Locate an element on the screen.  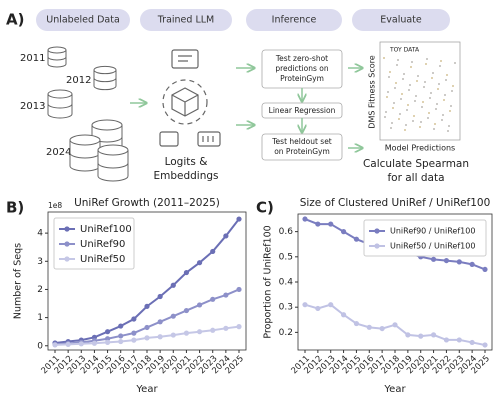
evaluate-text: Calculate Spearman is located at coordinates (416, 164).